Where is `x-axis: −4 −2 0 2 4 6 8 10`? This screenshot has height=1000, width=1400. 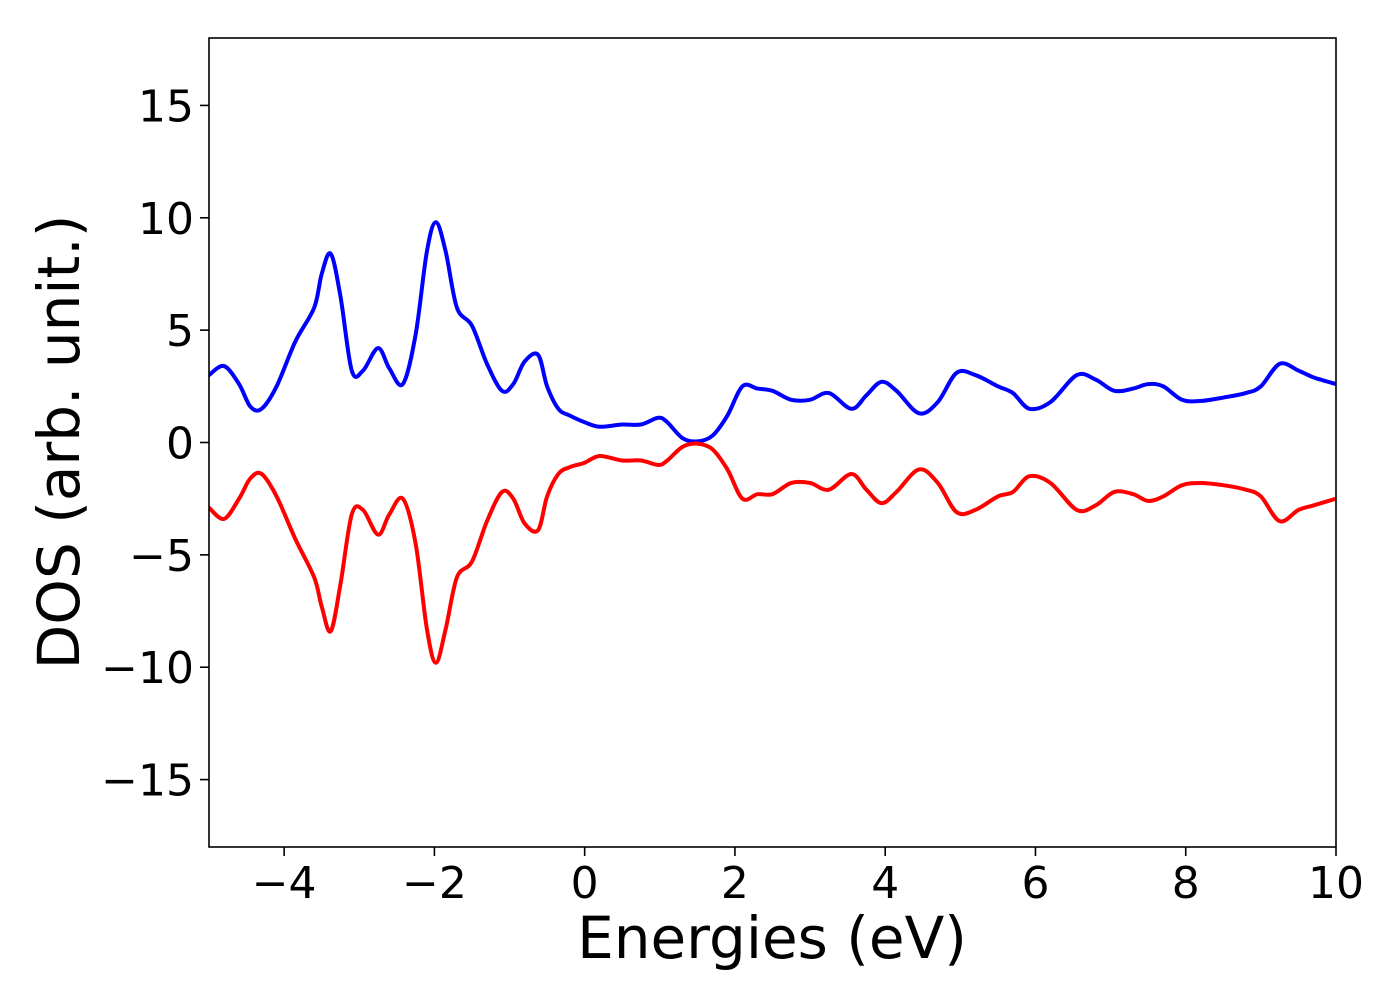
x-axis: −4 −2 0 2 4 6 8 10 is located at coordinates (808, 878).